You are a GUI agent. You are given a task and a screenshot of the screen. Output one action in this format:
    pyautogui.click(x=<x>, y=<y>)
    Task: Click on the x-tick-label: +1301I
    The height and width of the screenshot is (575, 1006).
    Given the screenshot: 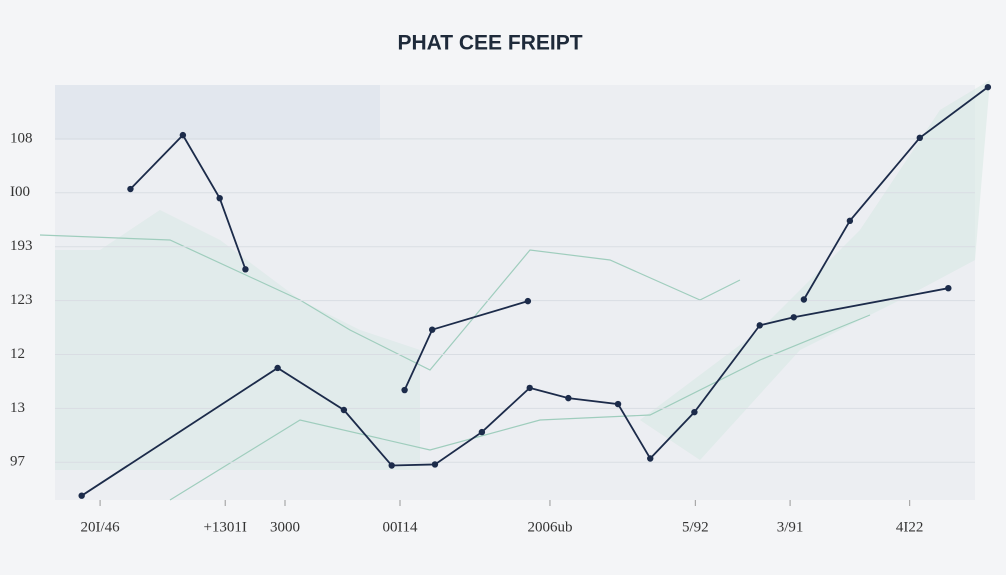 What is the action you would take?
    pyautogui.click(x=224, y=527)
    